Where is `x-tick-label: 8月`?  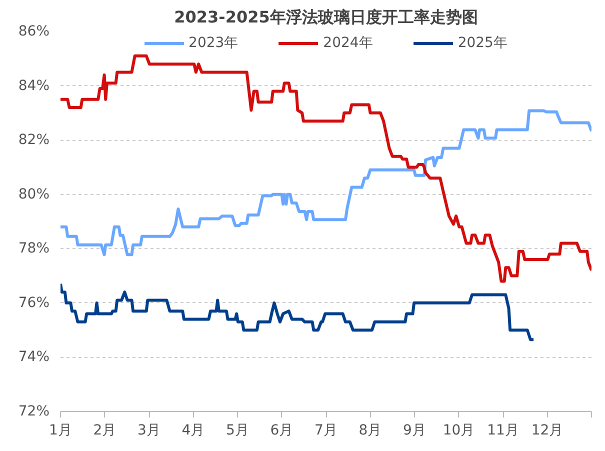 x-tick-label: 8月 is located at coordinates (370, 430).